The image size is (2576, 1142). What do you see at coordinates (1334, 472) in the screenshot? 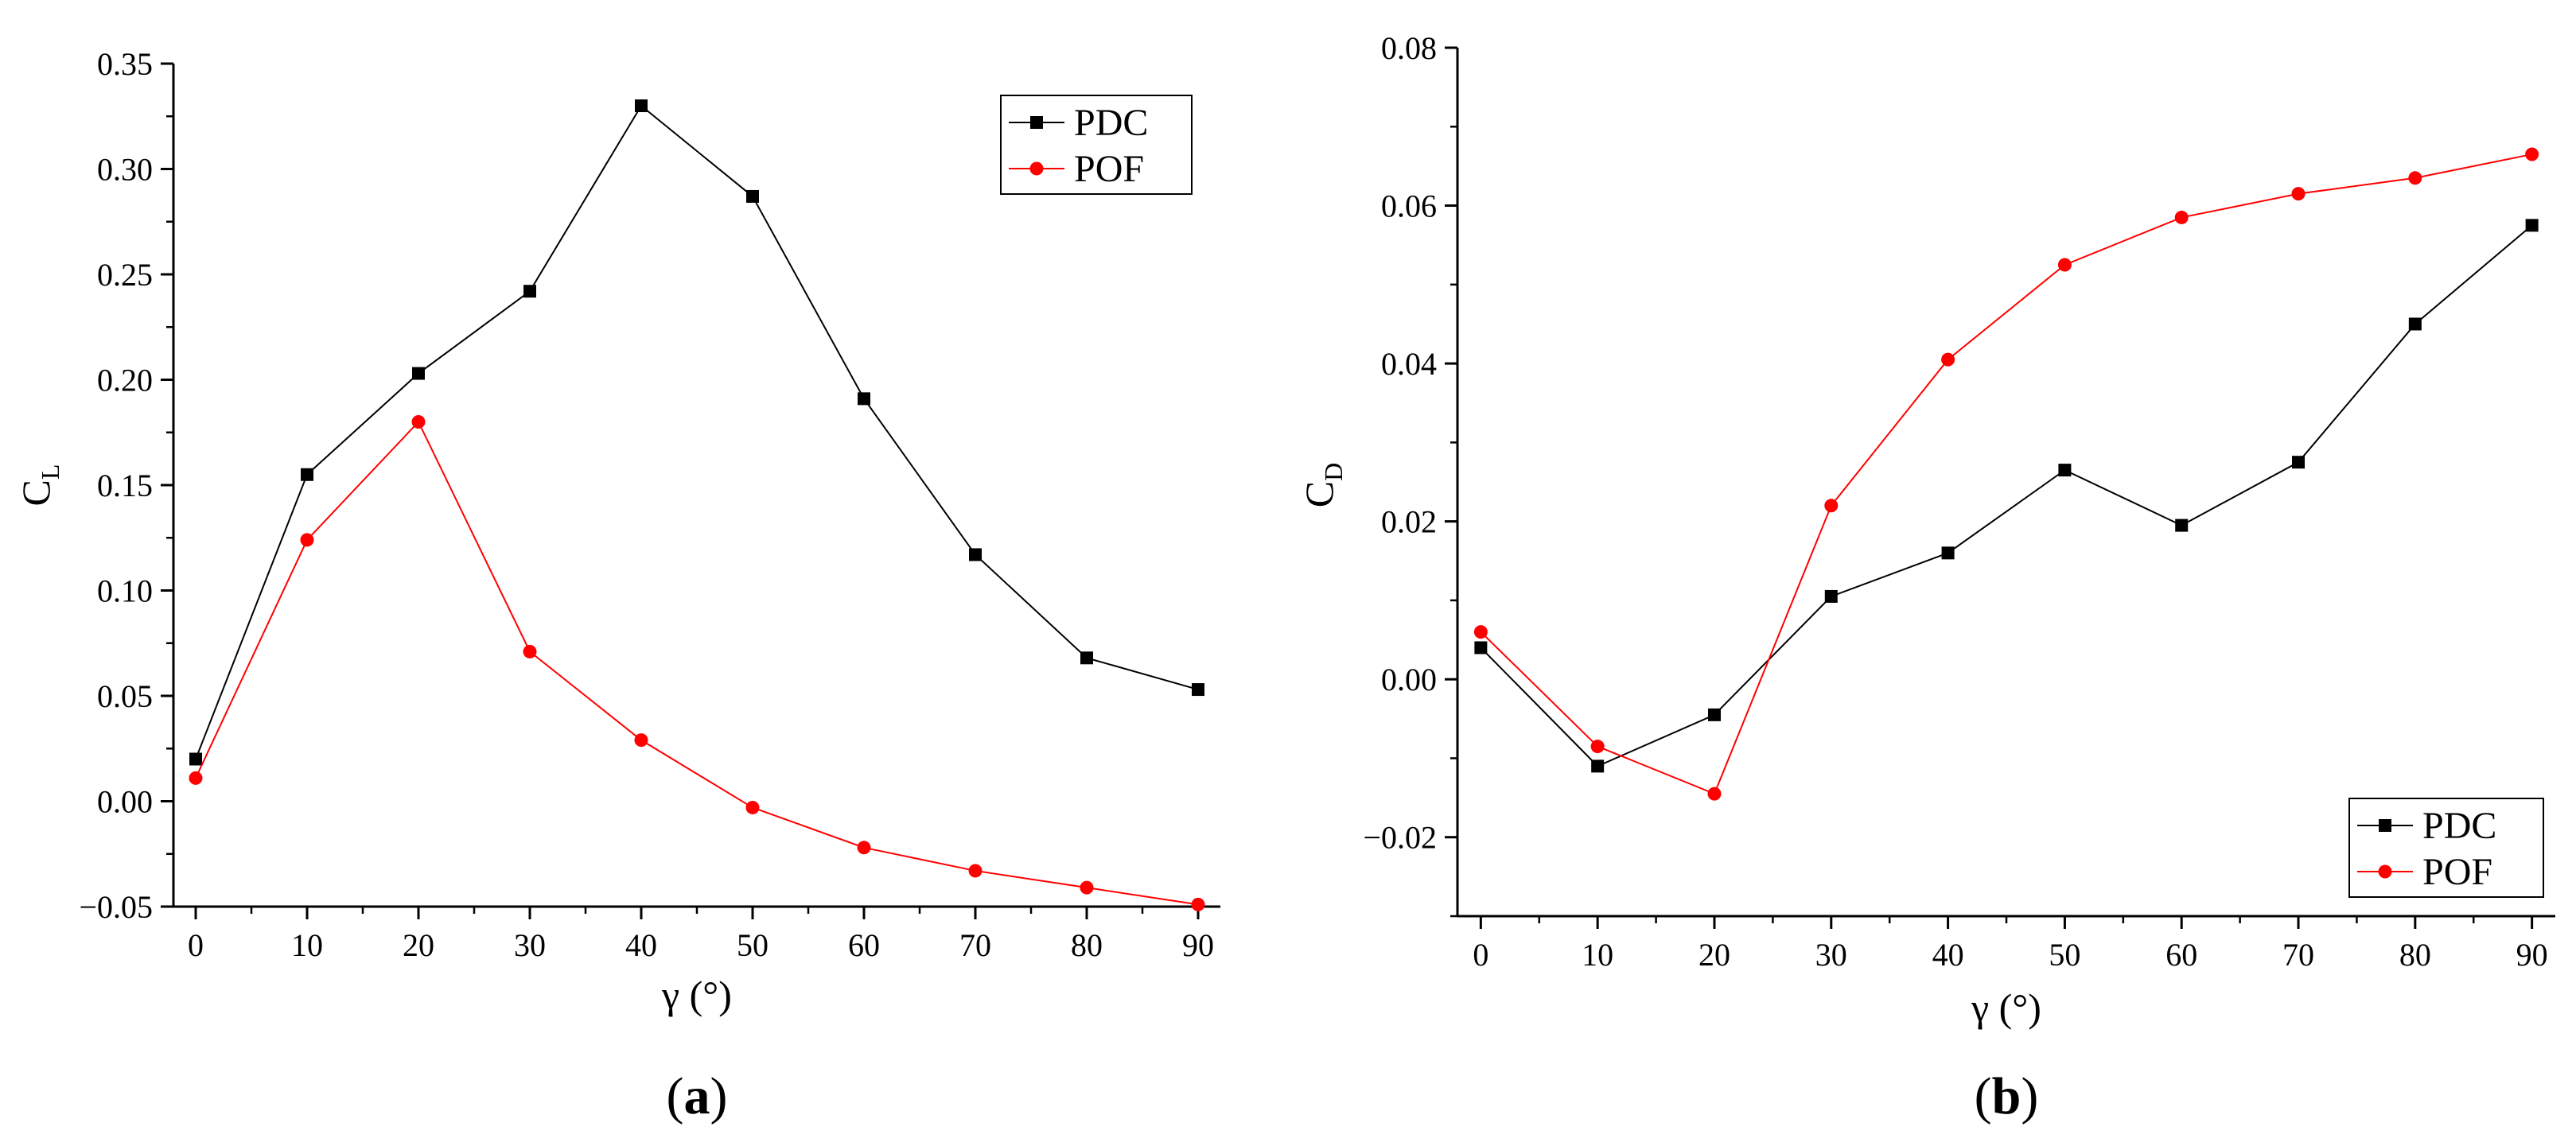
I see `y-axis-label-sub: D` at bounding box center [1334, 472].